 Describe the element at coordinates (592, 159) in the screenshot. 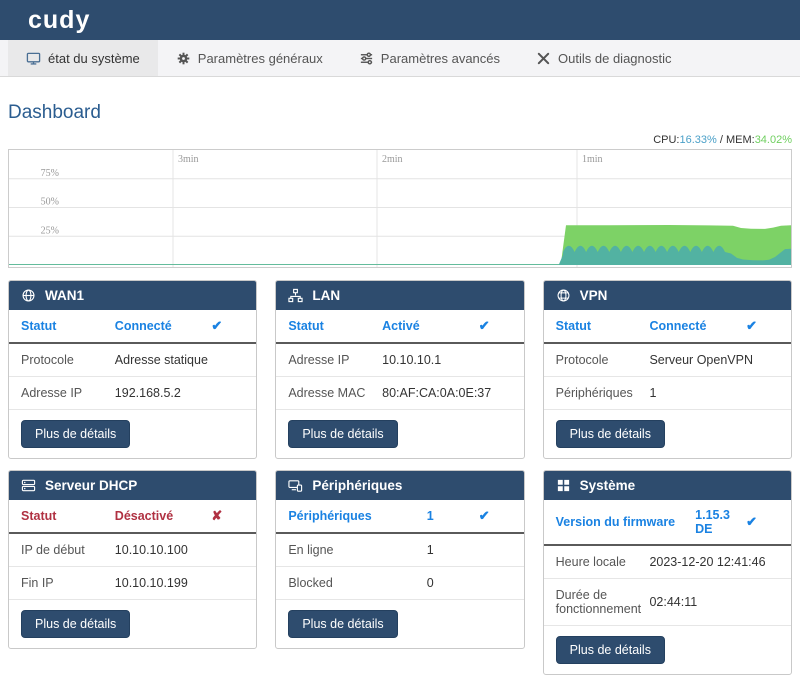

I see `svg-text: 1min` at that location.